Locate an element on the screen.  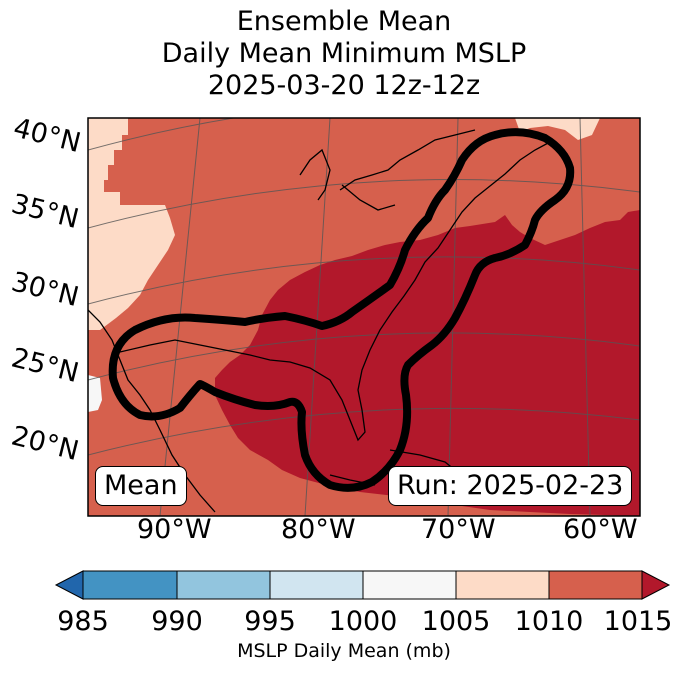
colorbar-tick-990: 990 is located at coordinates (177, 621).